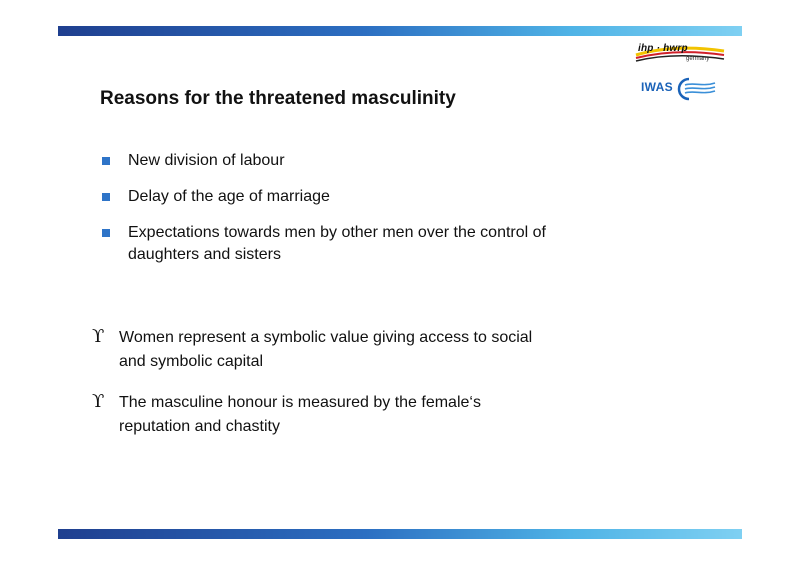 The width and height of the screenshot is (800, 565). I want to click on bullet-line: and symbolic capital, so click(191, 361).